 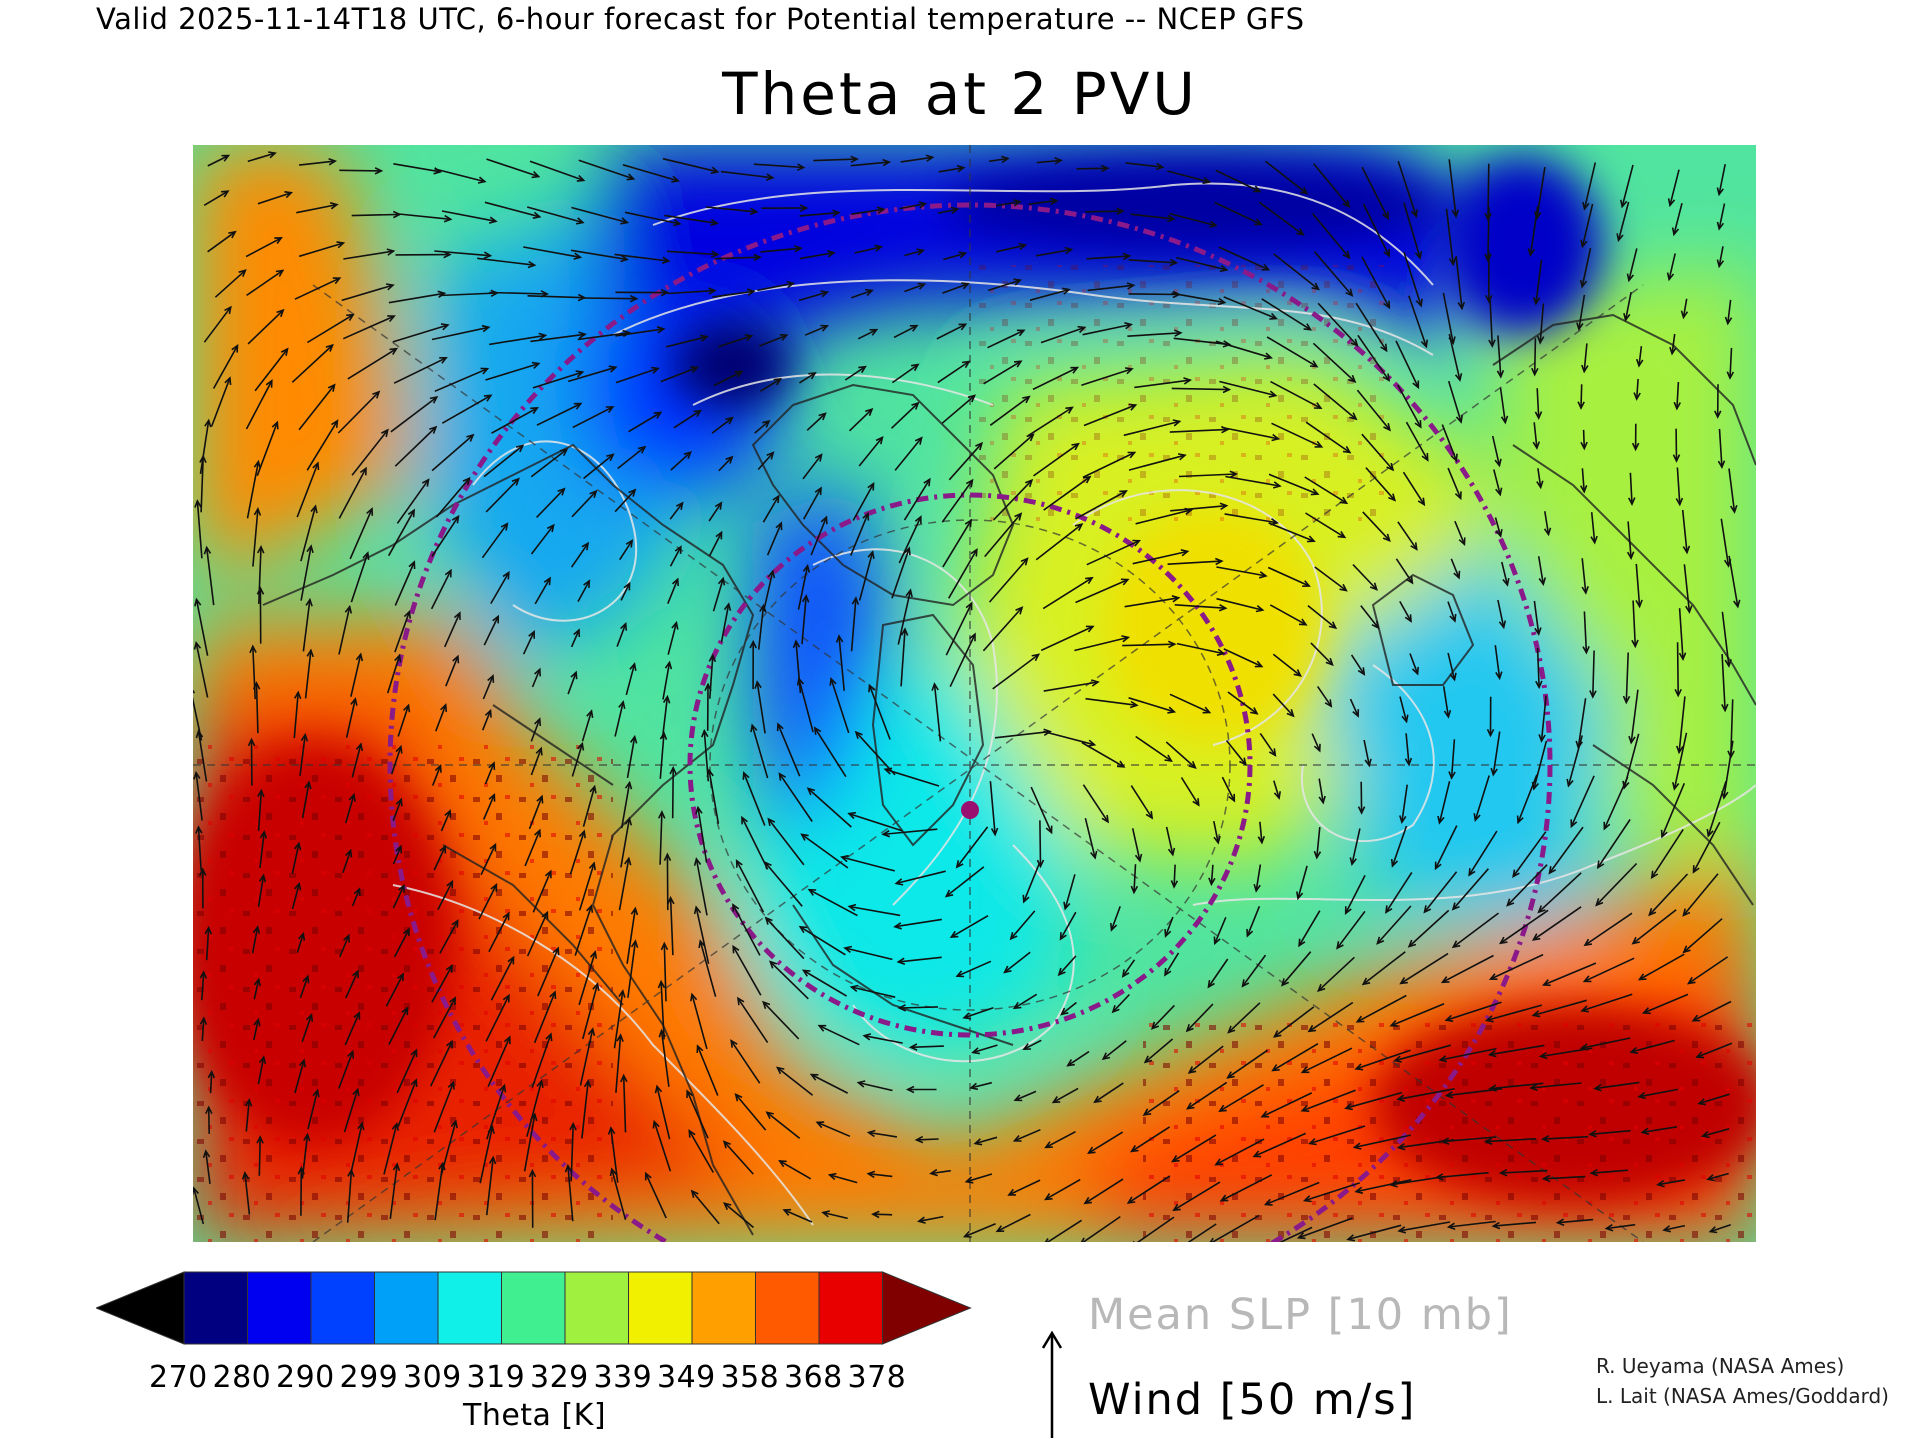 I want to click on colorbar-tick-label: 290, so click(x=305, y=1377).